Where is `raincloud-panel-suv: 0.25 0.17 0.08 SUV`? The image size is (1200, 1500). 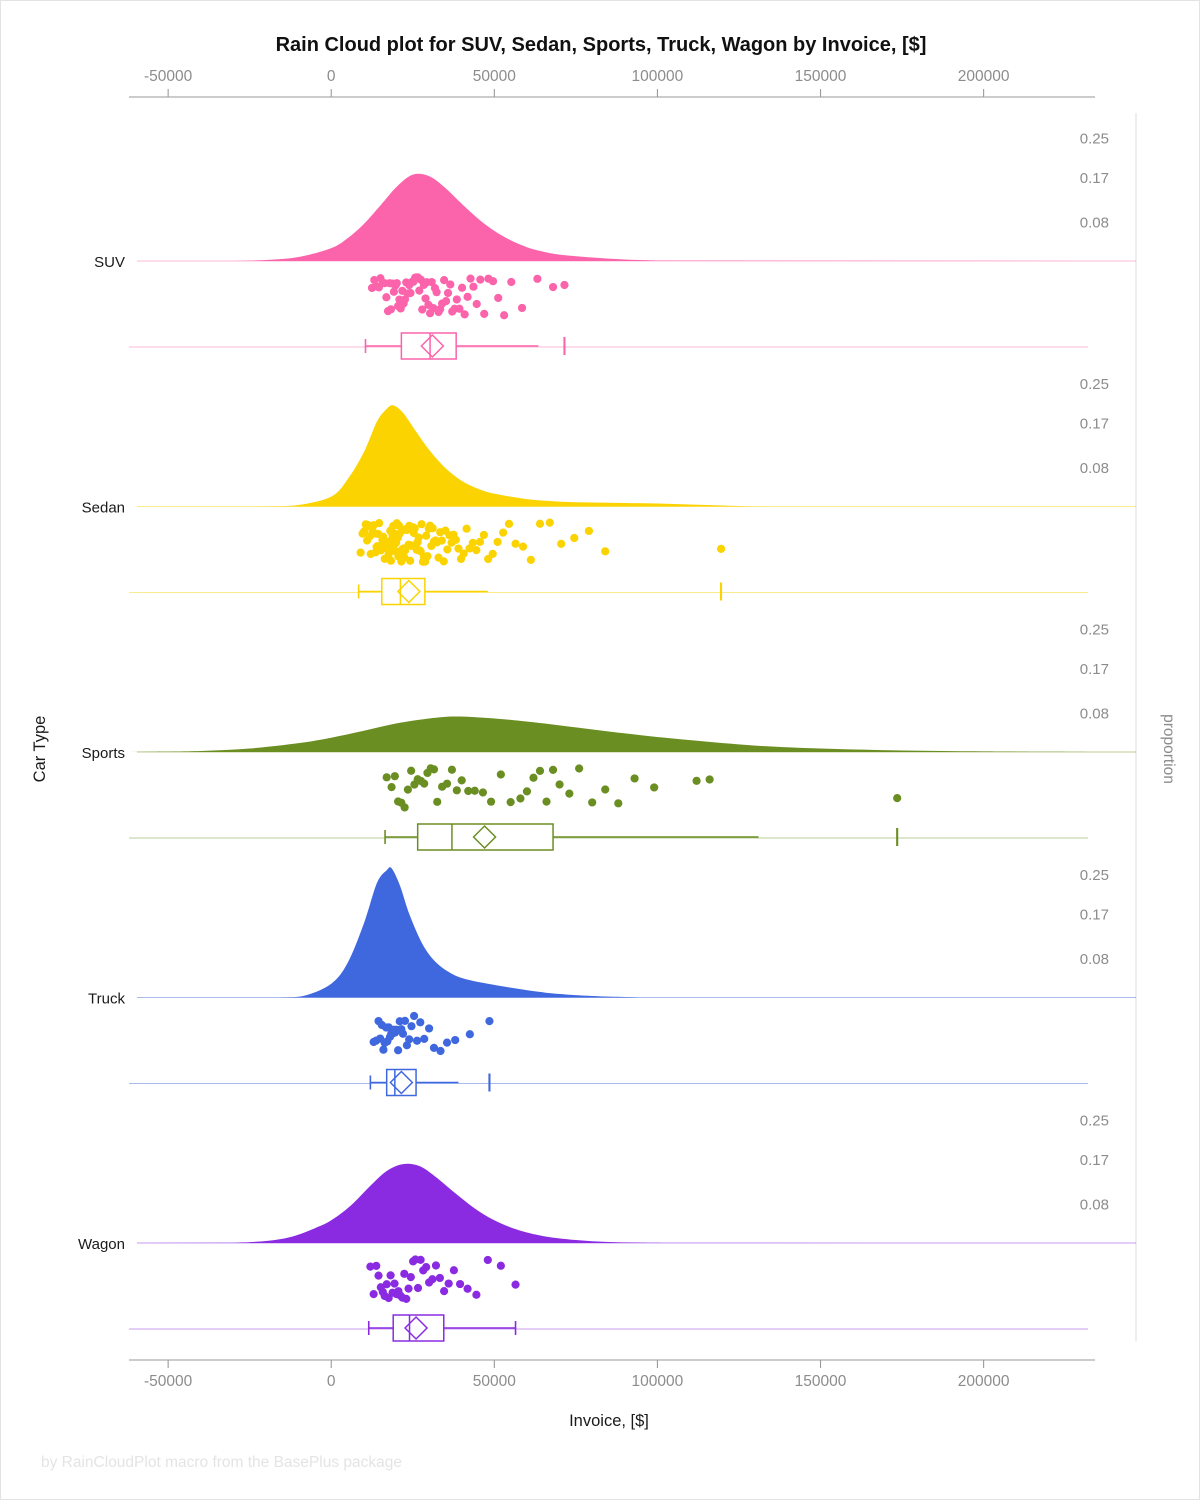
raincloud-panel-suv: 0.25 0.17 0.08 SUV is located at coordinates (615, 245).